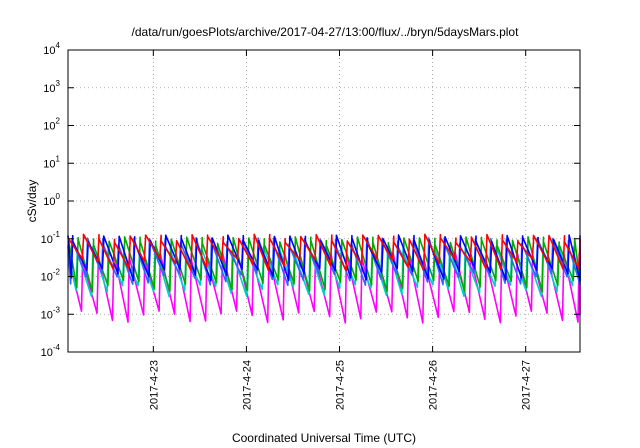 This screenshot has height=448, width=640. Describe the element at coordinates (434, 385) in the screenshot. I see `x-tick-label: 2017-4-26` at that location.